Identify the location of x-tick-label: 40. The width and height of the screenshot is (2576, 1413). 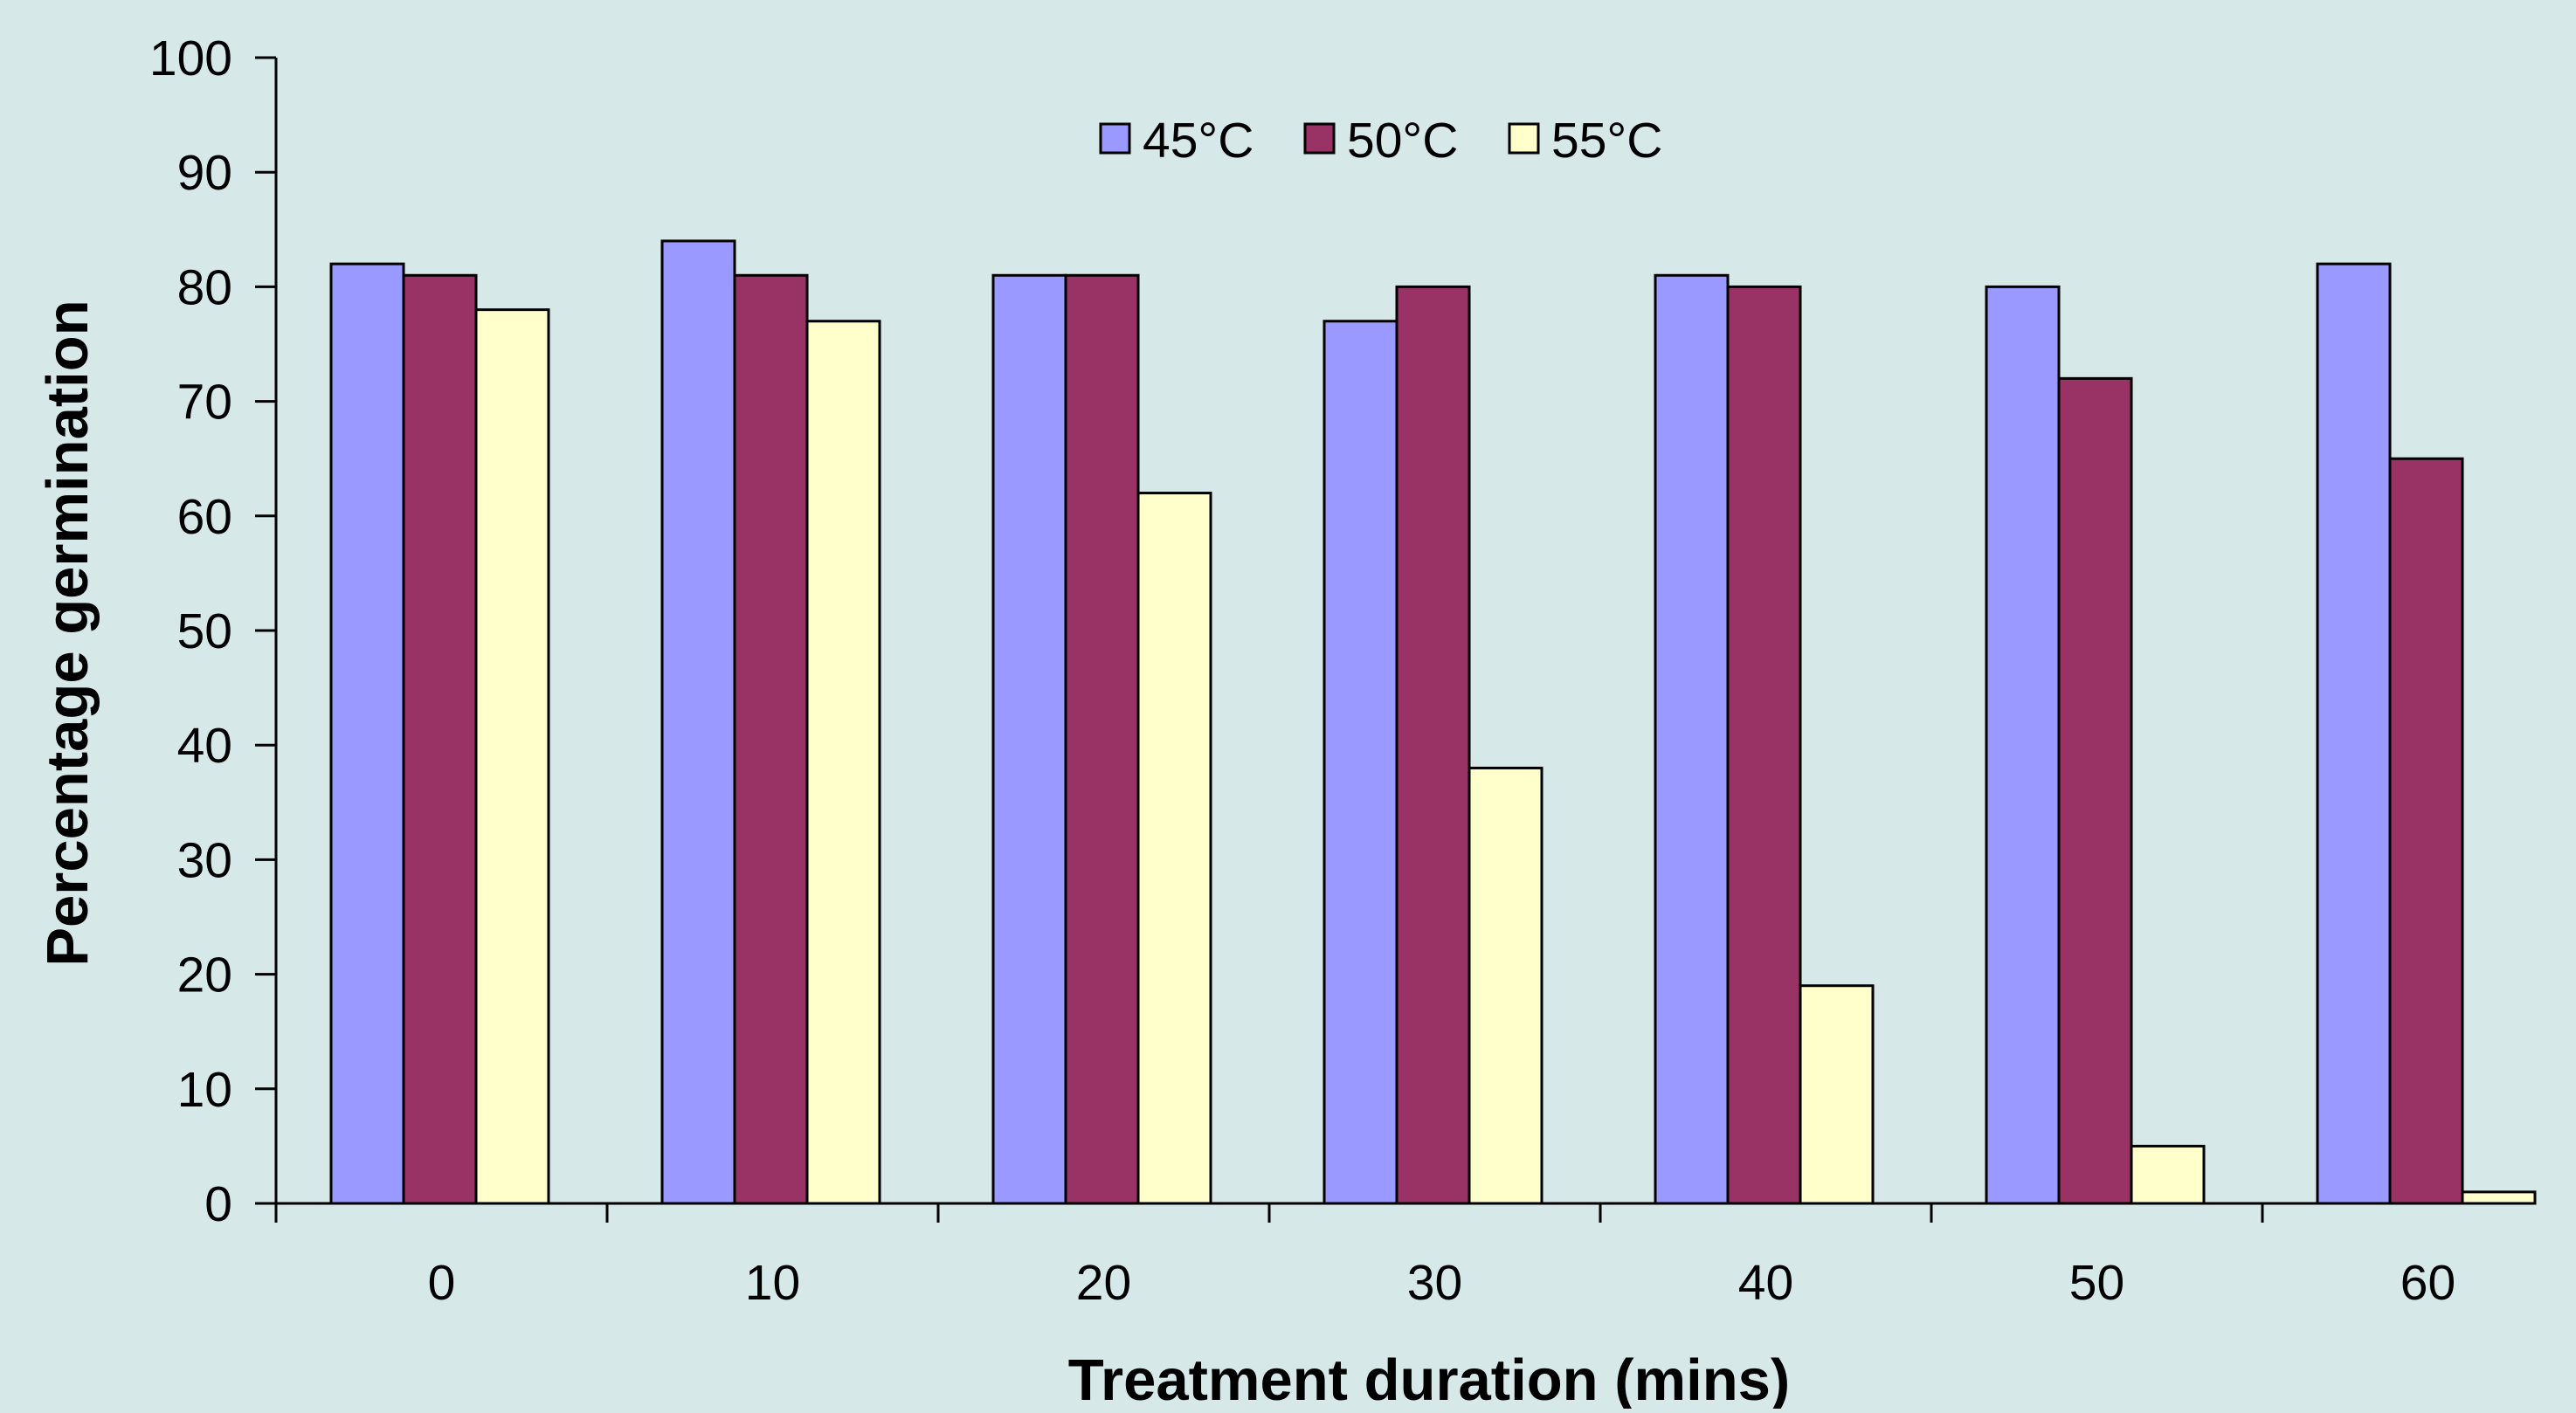
(1765, 1283).